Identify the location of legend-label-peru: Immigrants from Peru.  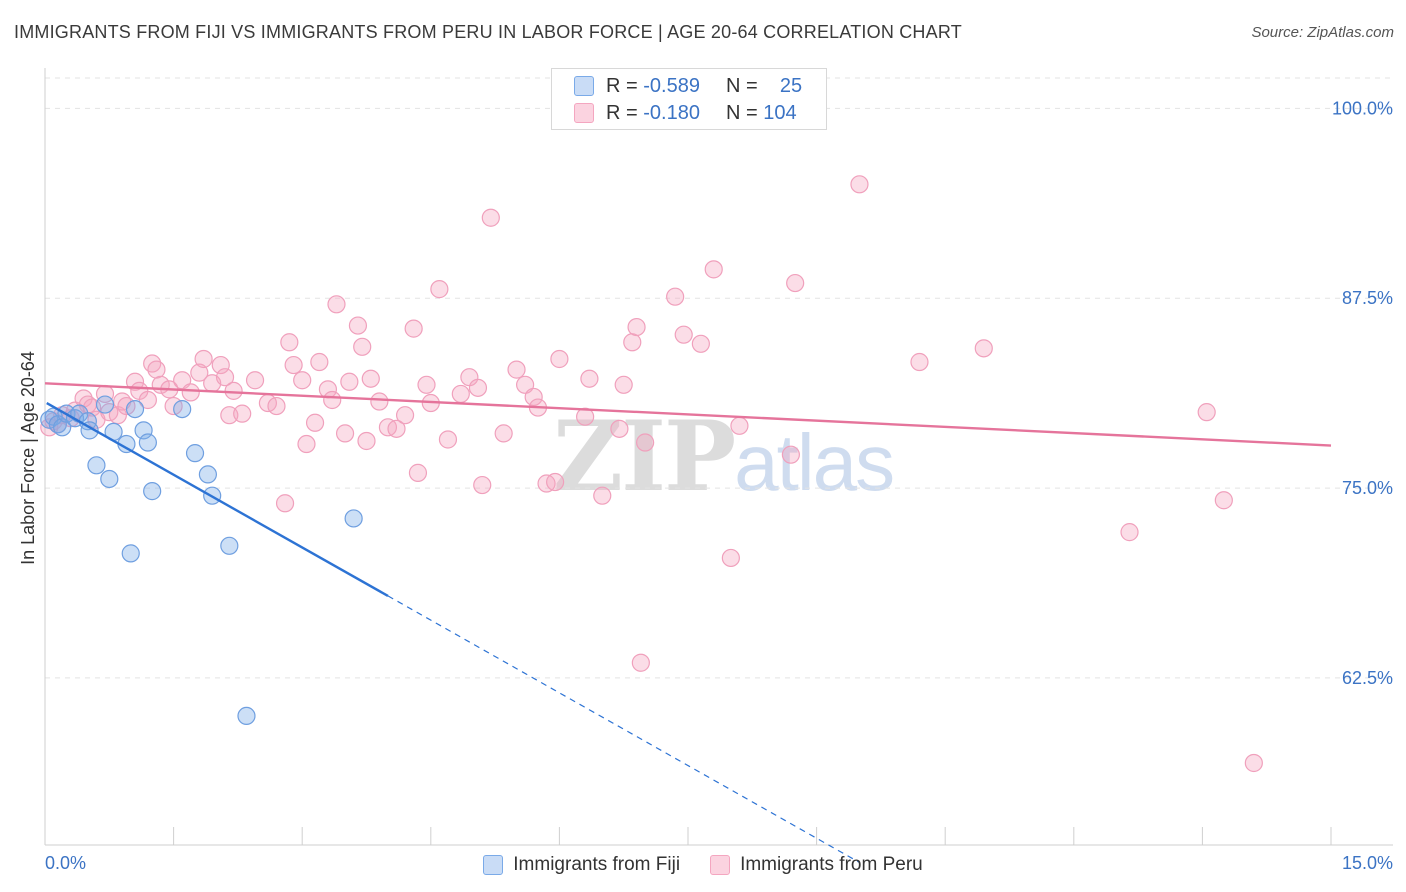
(831, 864).